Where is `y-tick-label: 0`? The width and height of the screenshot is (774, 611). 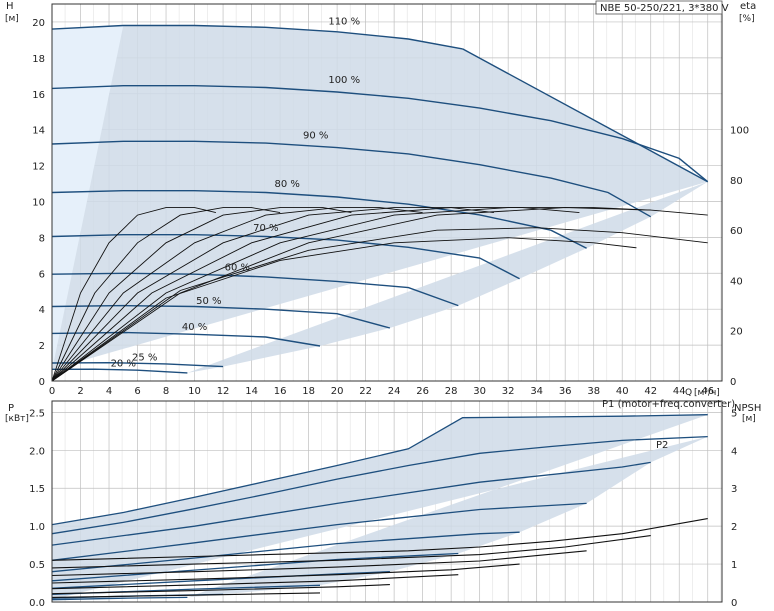
y-tick-label: 0 is located at coordinates (42, 382).